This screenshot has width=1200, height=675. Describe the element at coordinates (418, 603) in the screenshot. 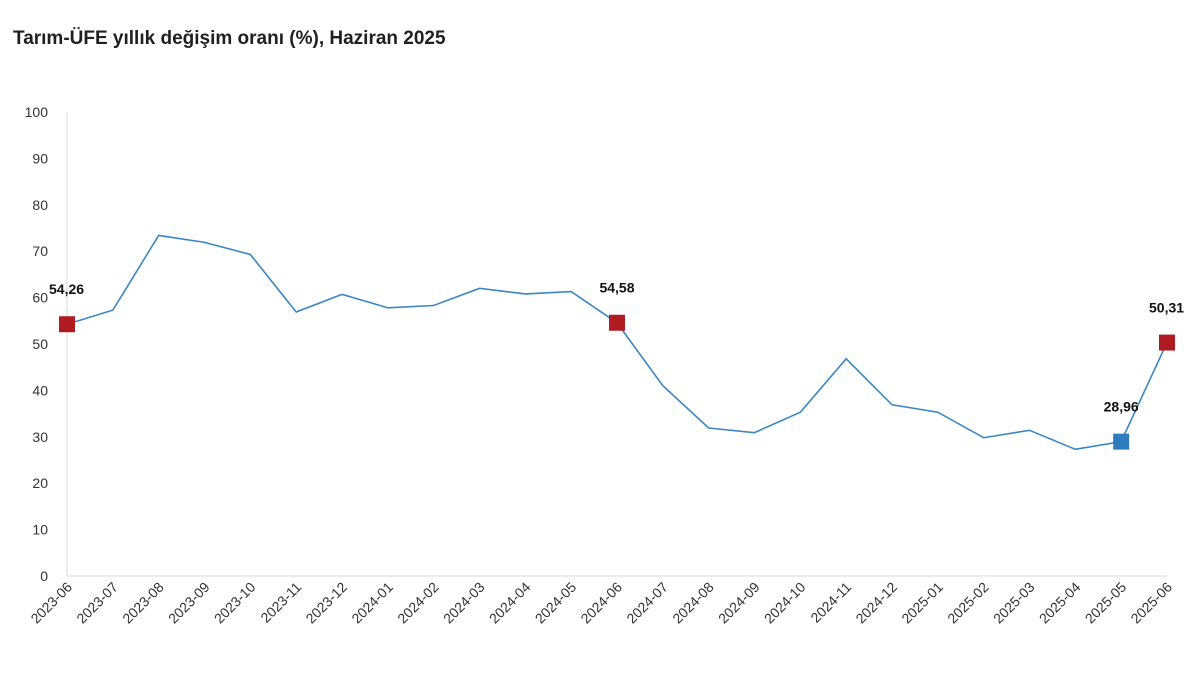

I see `x-tick-label: 2024-02` at that location.